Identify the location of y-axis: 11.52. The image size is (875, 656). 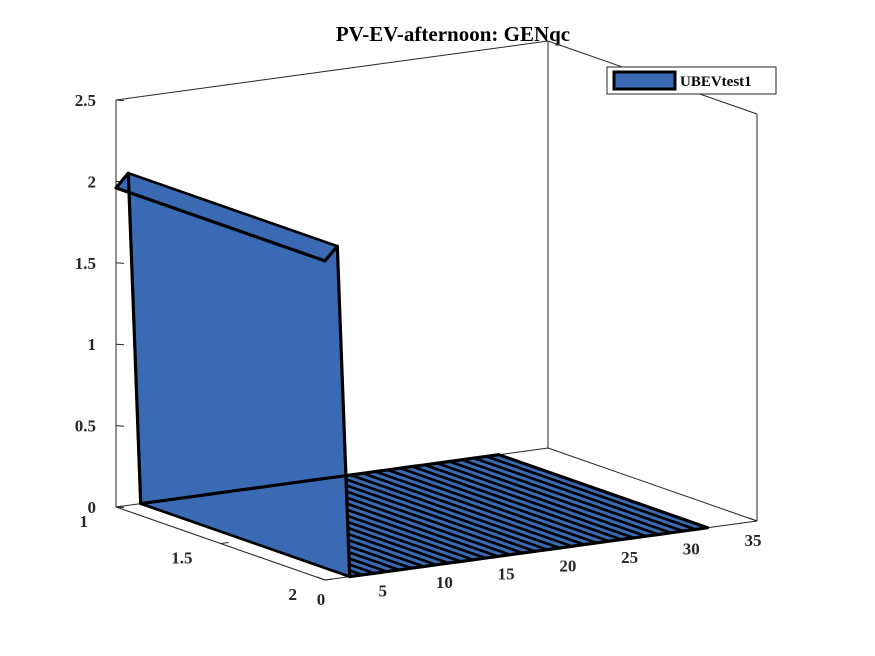
(207, 554).